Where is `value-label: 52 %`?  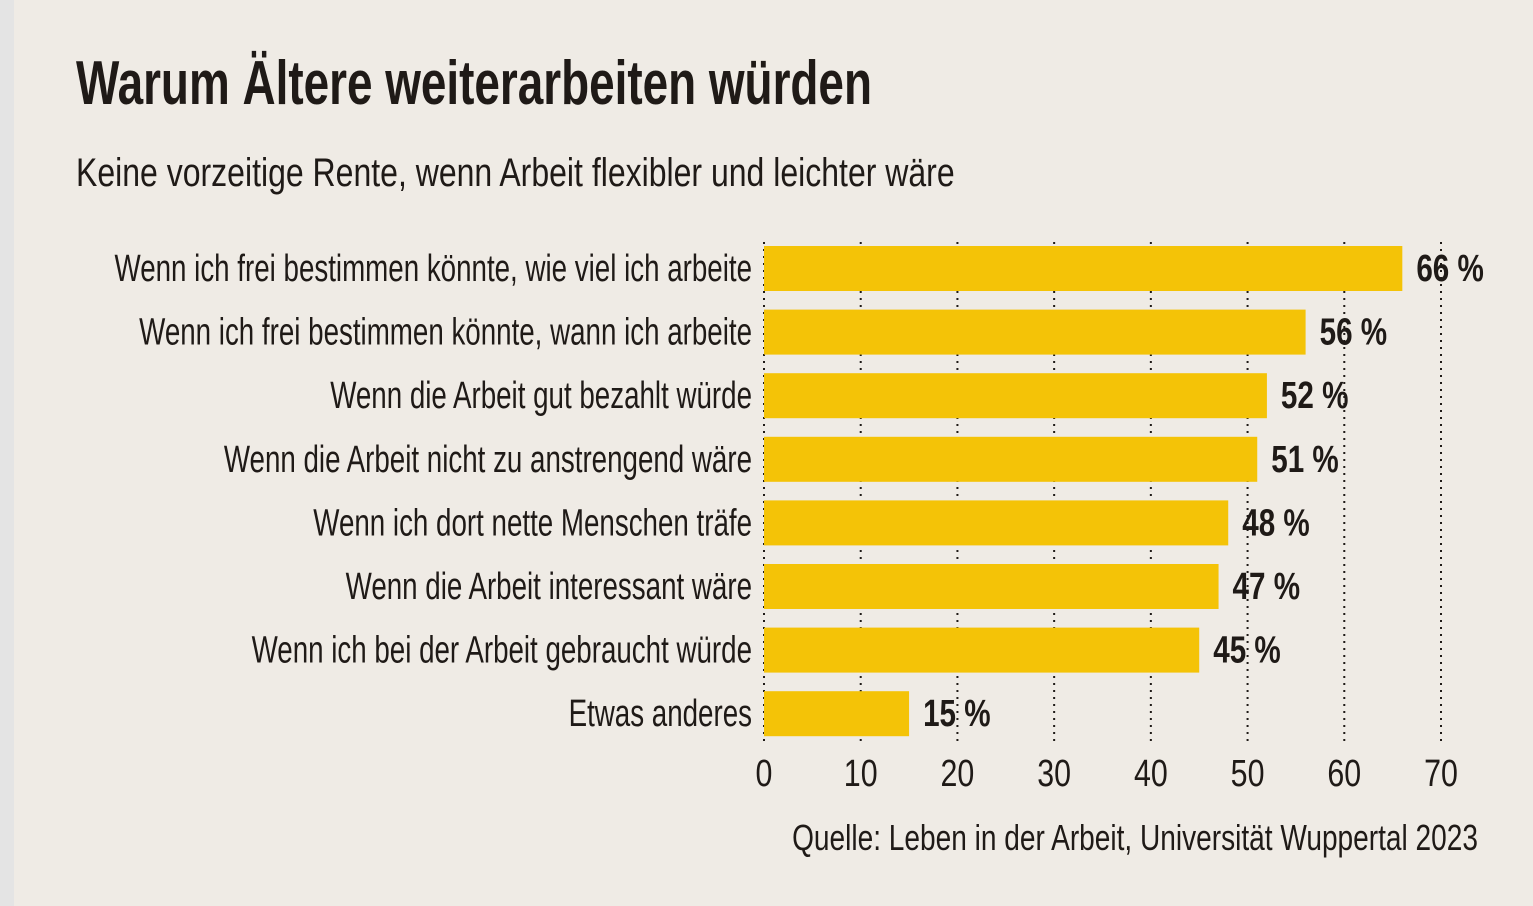
value-label: 52 % is located at coordinates (1315, 396).